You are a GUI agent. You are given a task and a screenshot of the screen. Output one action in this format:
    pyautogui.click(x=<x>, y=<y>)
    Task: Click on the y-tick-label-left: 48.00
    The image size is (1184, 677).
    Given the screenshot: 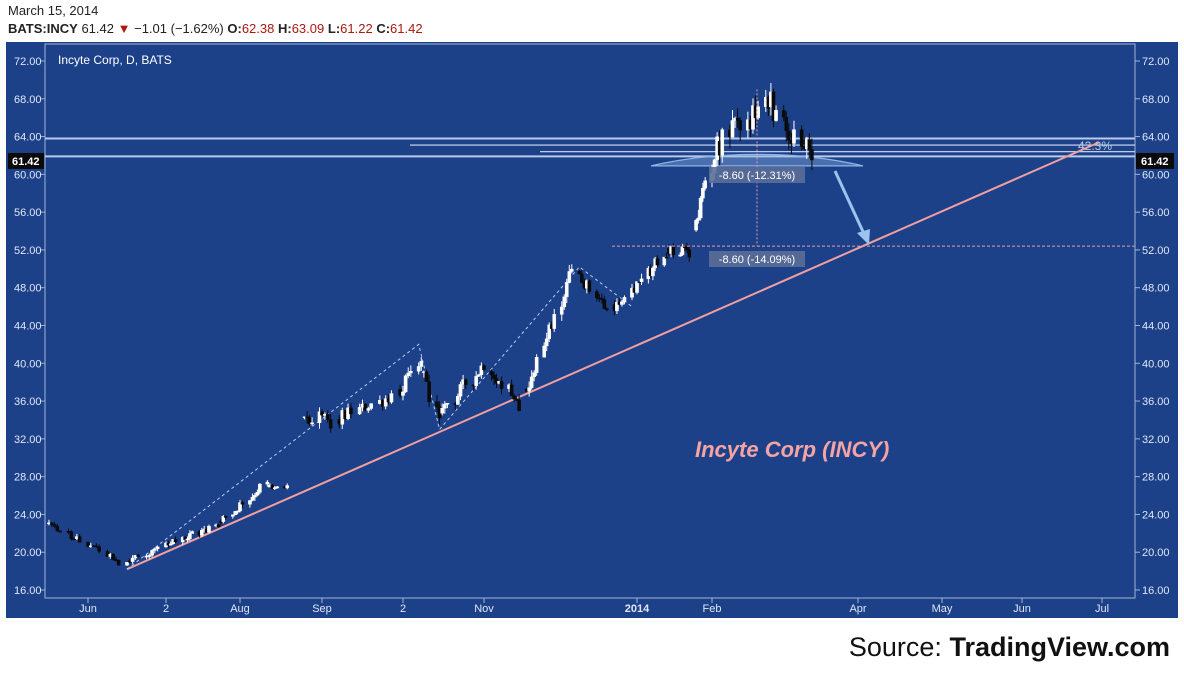 What is the action you would take?
    pyautogui.click(x=28, y=289)
    